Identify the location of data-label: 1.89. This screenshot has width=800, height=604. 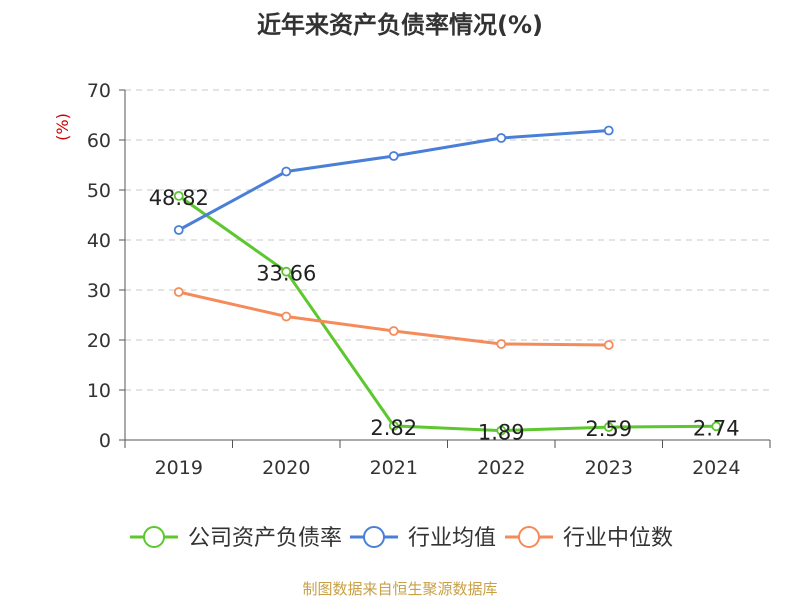
(501, 433).